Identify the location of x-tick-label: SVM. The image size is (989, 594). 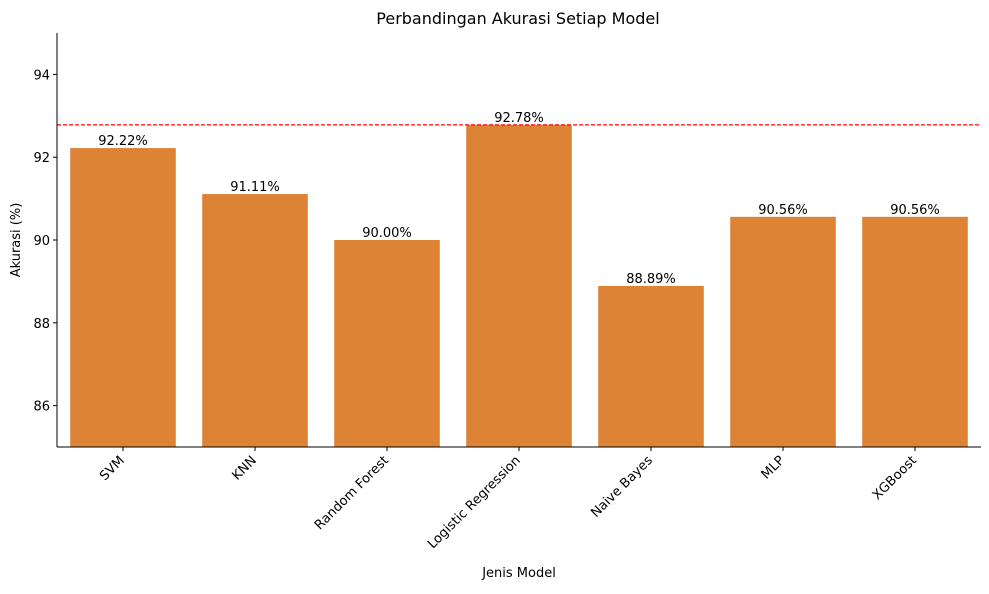
(112, 468).